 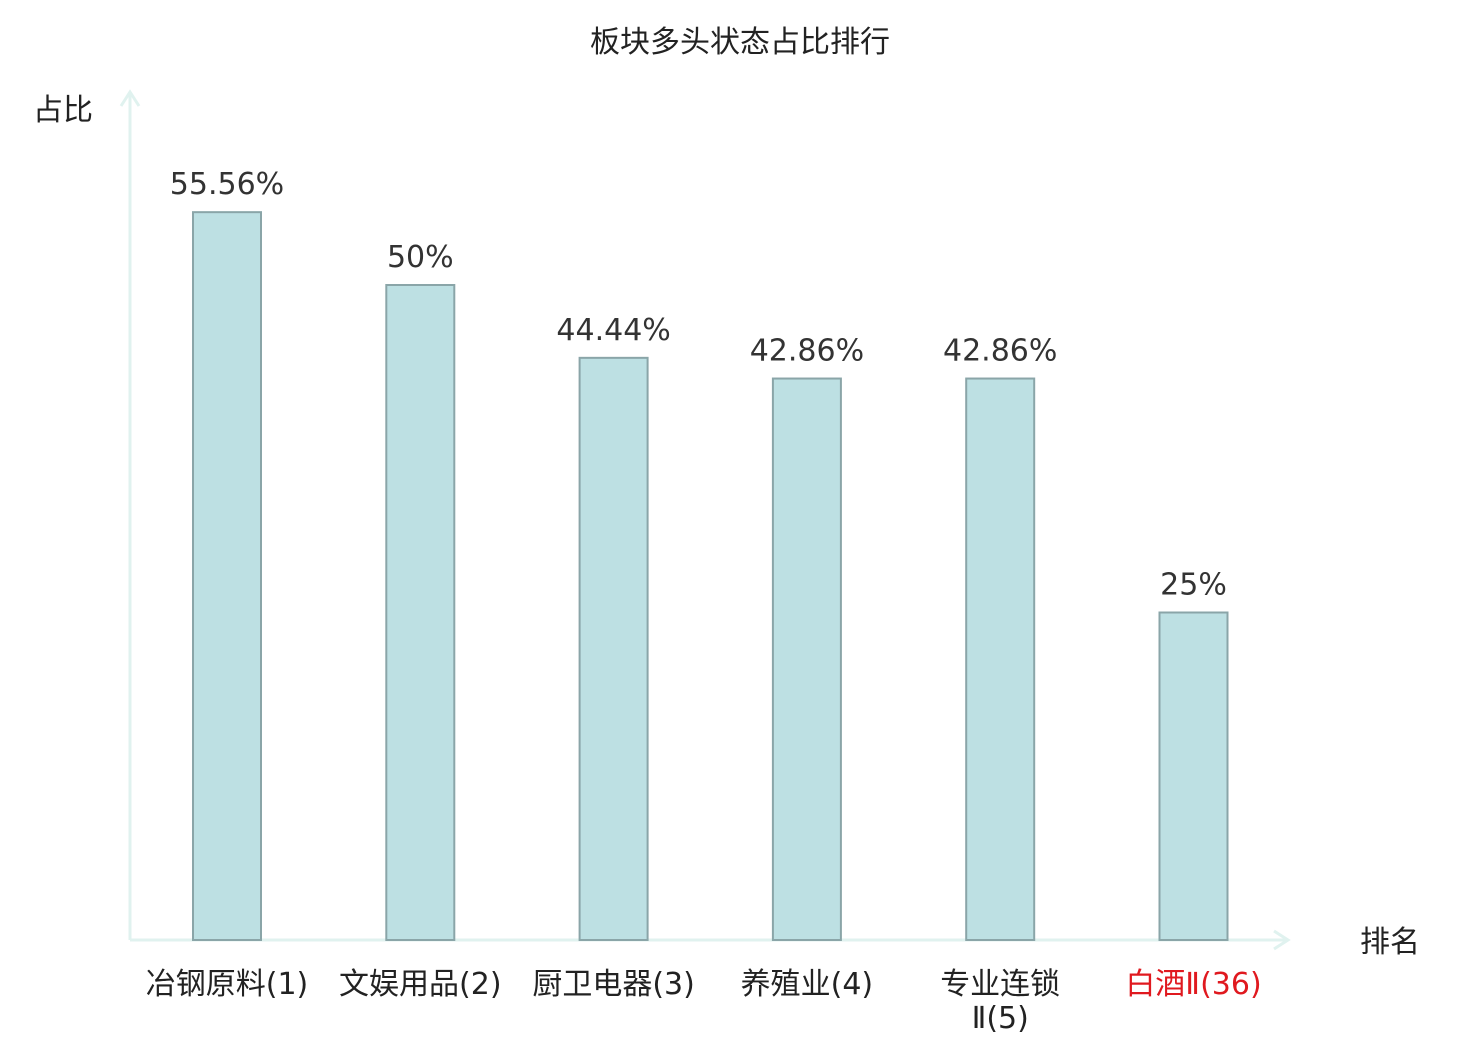 What do you see at coordinates (420, 257) in the screenshot?
I see `value-label: 50%` at bounding box center [420, 257].